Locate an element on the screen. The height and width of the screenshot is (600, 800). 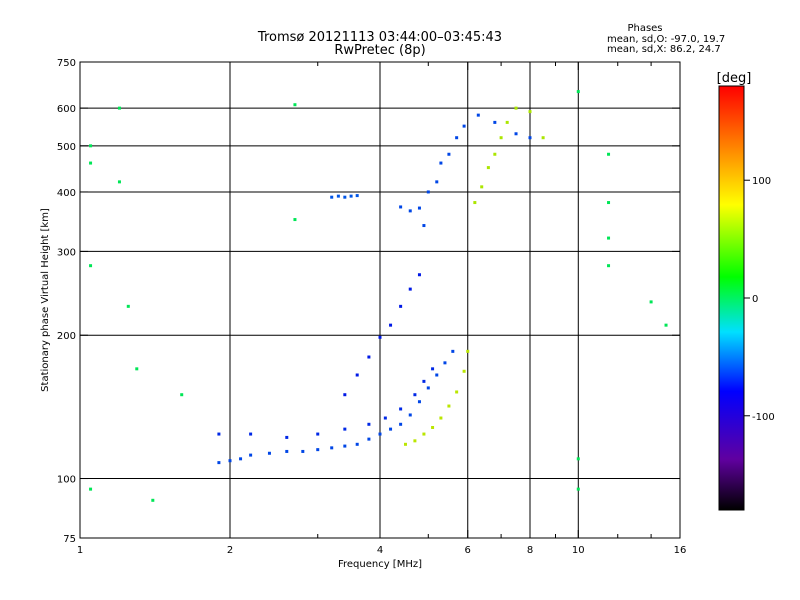
x-tick-label: 16 is located at coordinates (680, 550).